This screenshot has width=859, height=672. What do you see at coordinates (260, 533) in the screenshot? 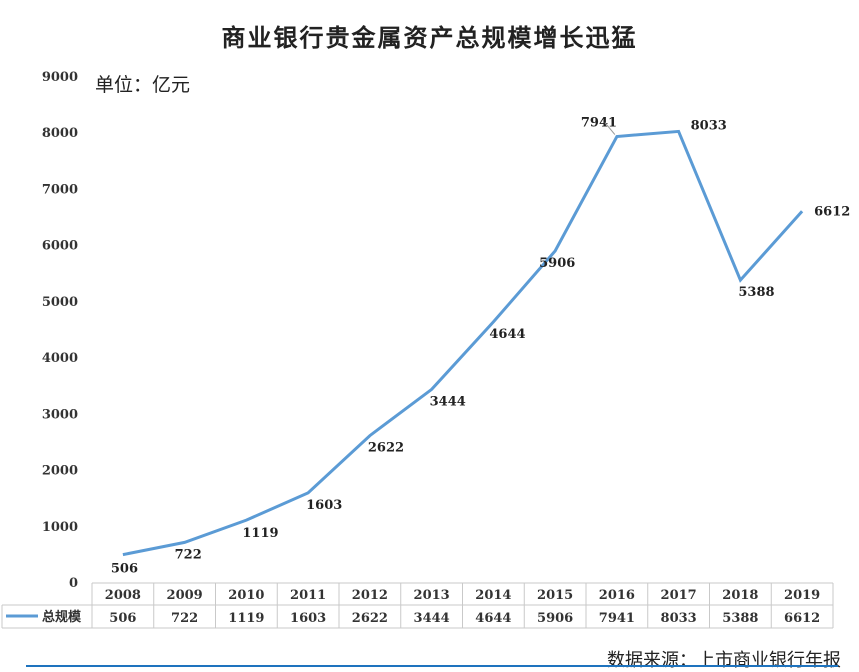
I see `data-label: 1119` at bounding box center [260, 533].